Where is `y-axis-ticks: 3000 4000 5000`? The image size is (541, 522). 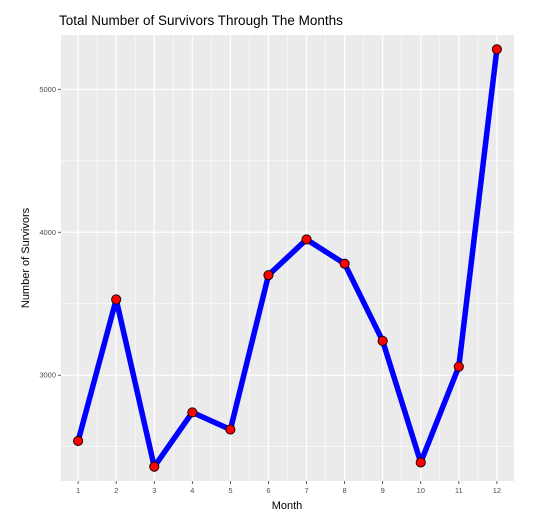 y-axis-ticks: 3000 4000 5000 is located at coordinates (50, 232).